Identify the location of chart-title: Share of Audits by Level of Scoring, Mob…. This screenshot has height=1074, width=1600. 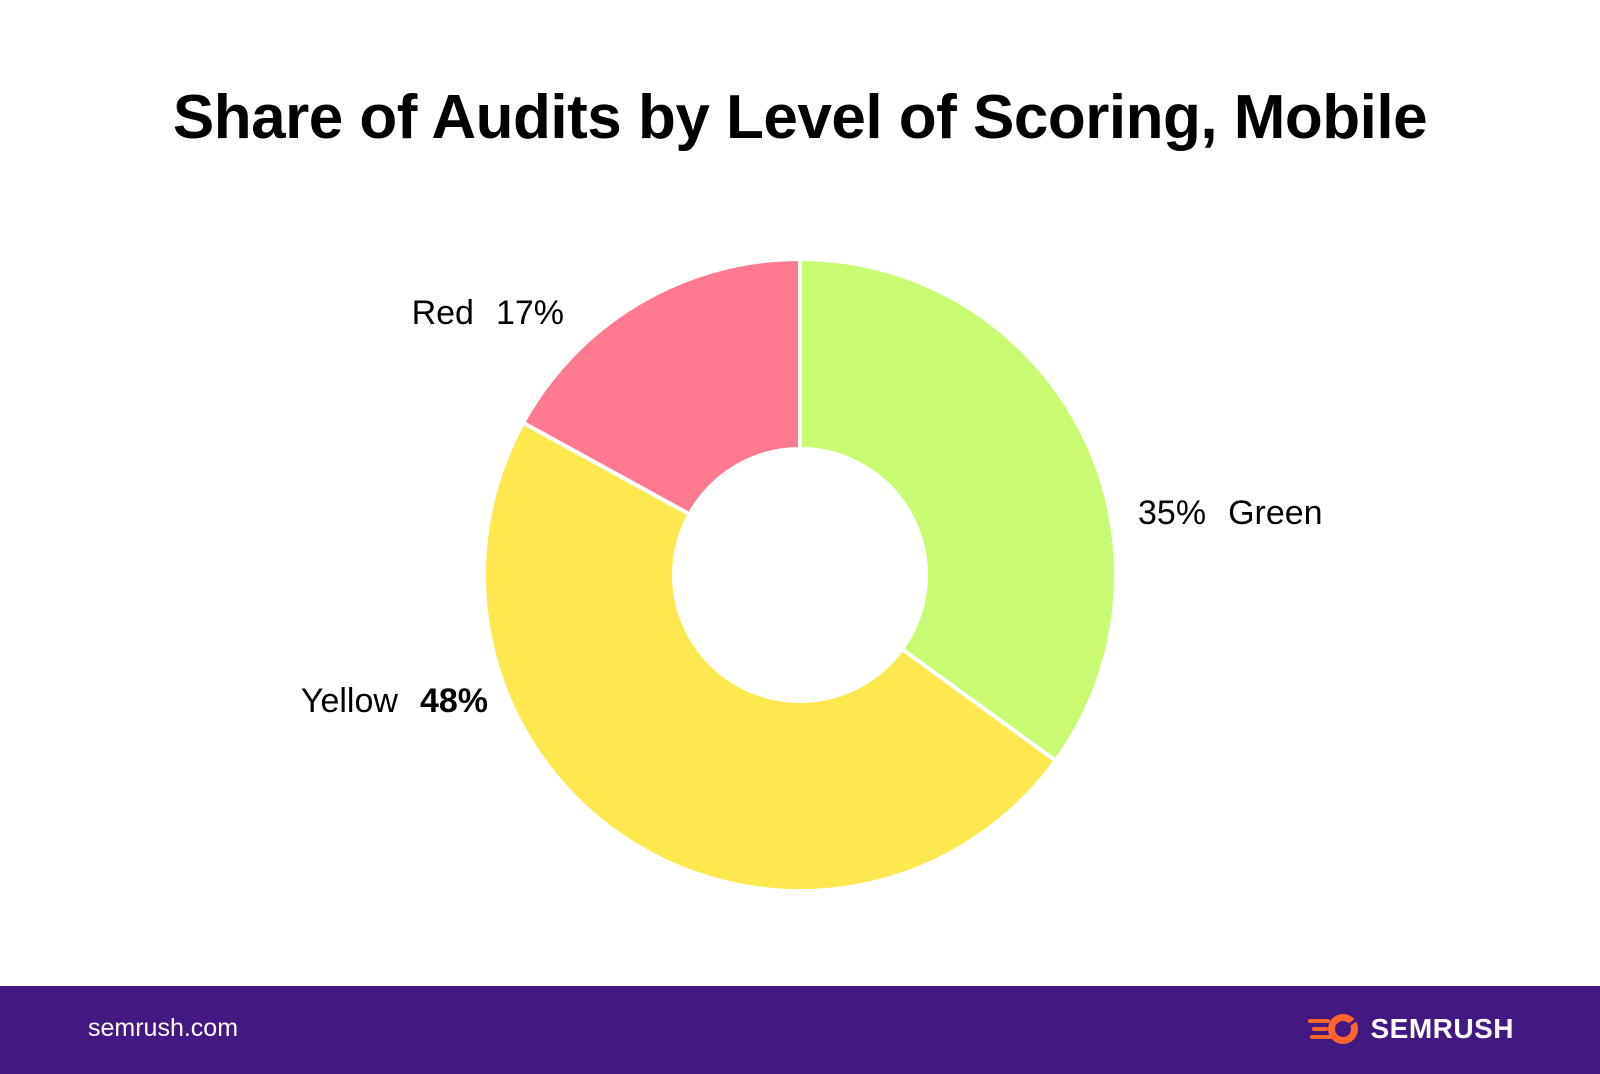
(800, 117).